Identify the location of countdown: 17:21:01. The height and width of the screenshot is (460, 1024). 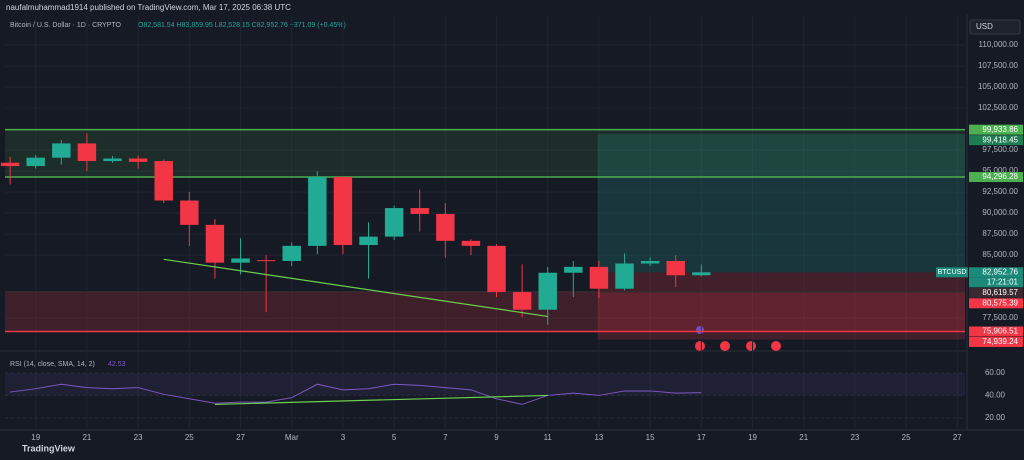
(1003, 281).